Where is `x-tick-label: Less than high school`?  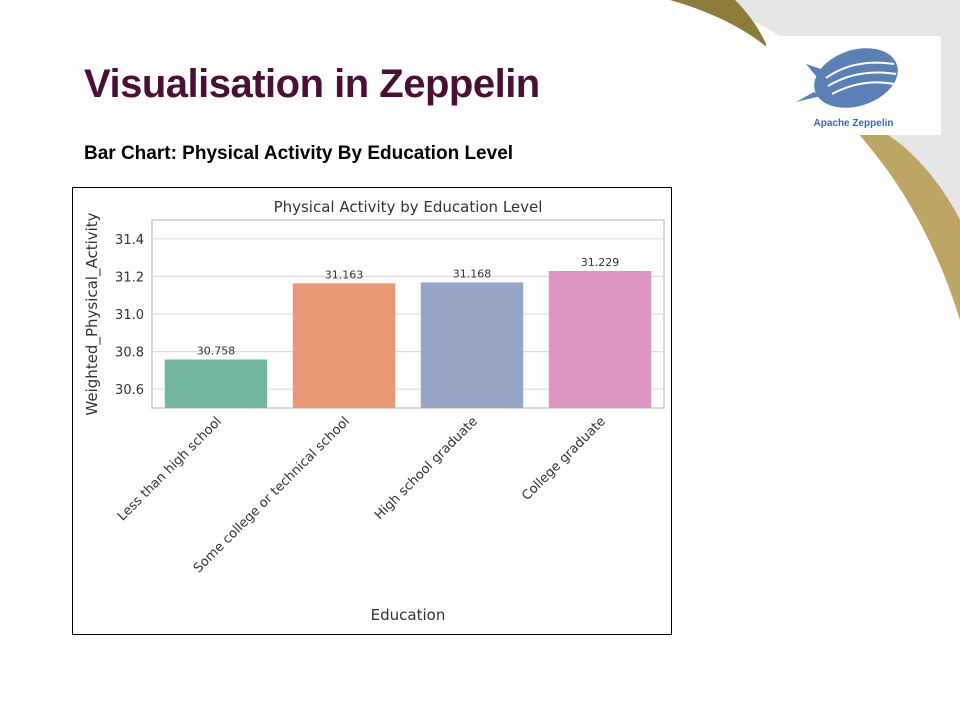 x-tick-label: Less than high school is located at coordinates (170, 469).